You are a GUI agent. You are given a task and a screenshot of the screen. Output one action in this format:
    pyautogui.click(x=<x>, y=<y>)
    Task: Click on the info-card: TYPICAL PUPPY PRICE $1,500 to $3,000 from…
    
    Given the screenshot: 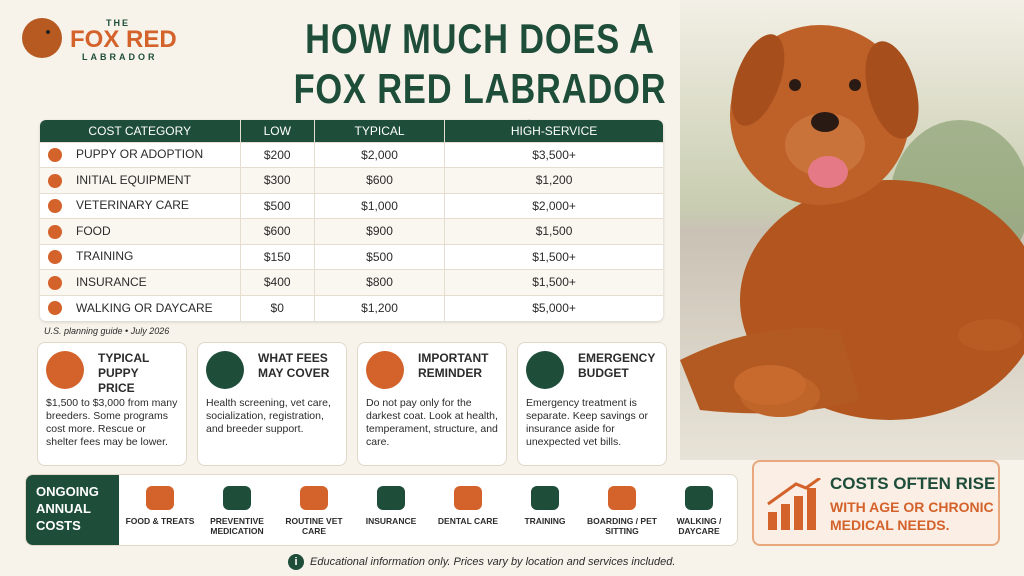 What is the action you would take?
    pyautogui.click(x=112, y=404)
    